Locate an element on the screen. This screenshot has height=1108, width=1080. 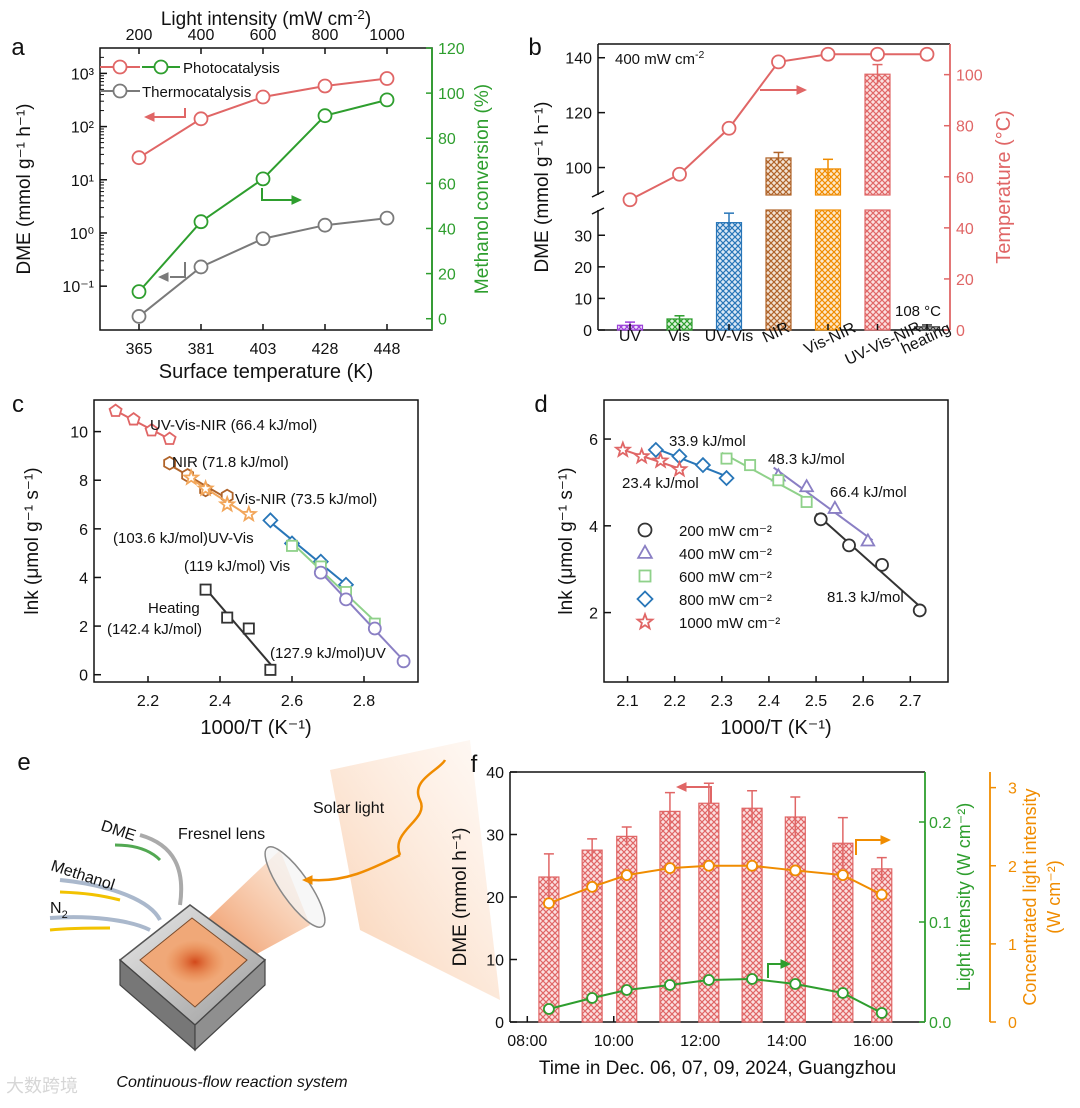
panel-e-label-solar: Solar light is located at coordinates (349, 808).